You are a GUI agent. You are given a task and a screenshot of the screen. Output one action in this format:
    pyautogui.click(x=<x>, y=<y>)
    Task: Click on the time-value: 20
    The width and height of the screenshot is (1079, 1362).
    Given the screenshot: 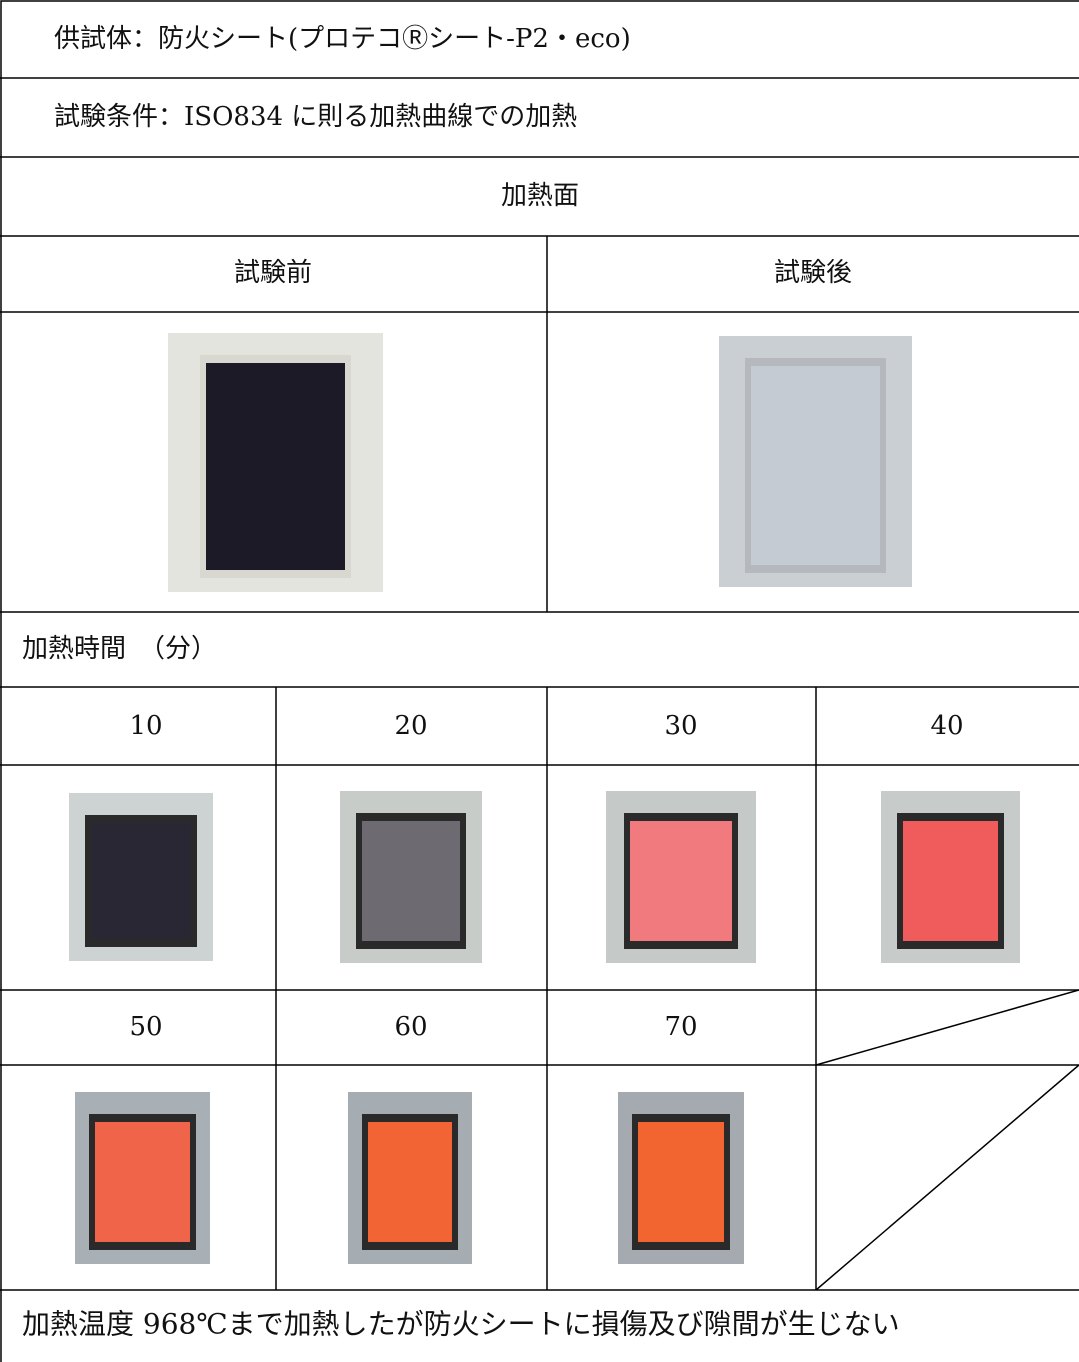 What is the action you would take?
    pyautogui.click(x=410, y=726)
    